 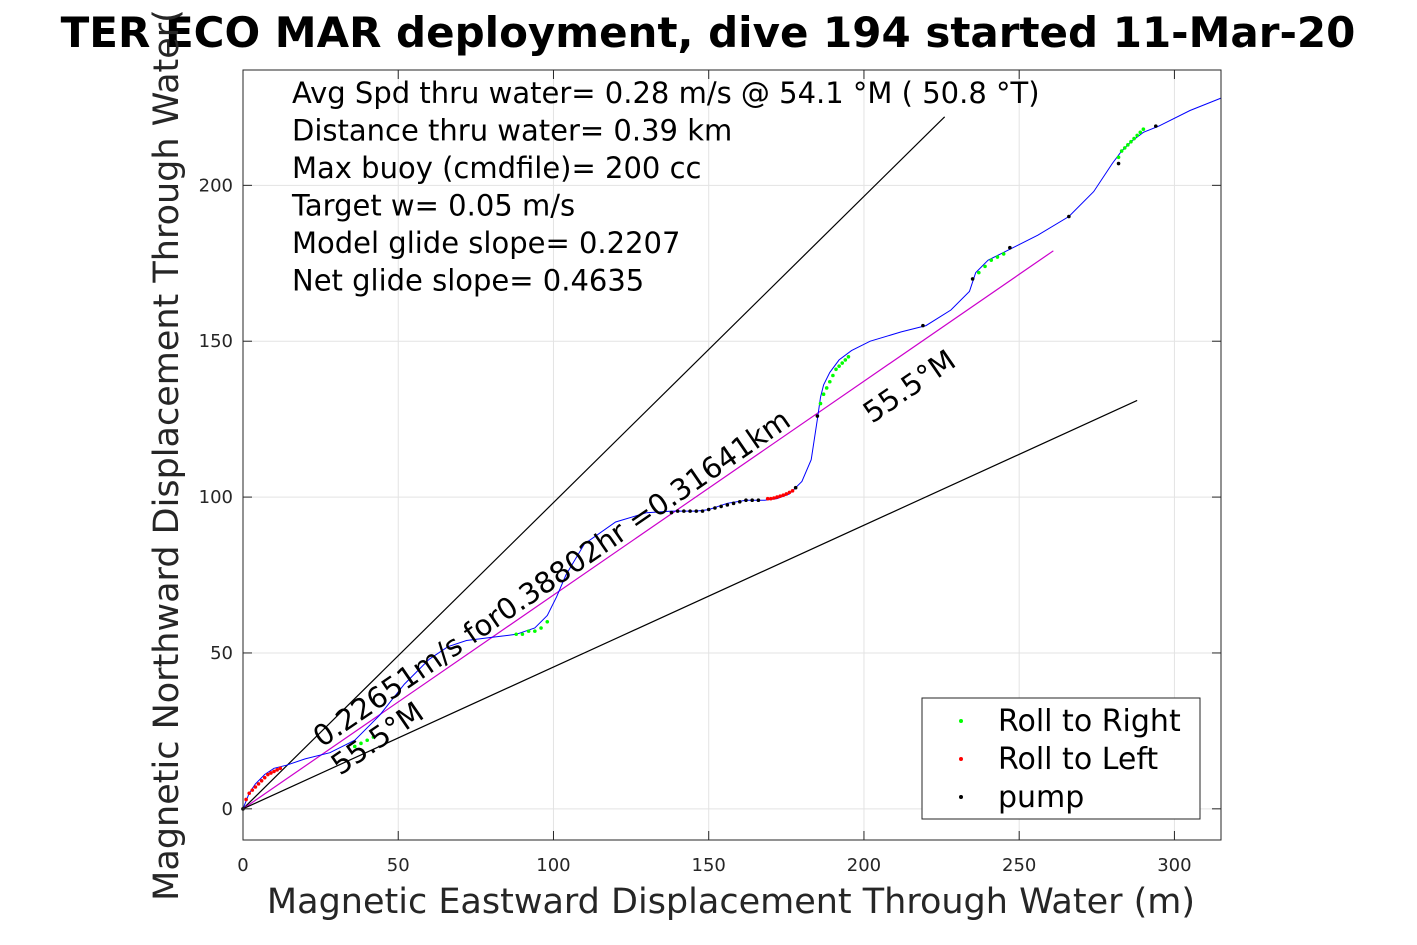 What do you see at coordinates (496, 168) in the screenshot?
I see `info-line-2: Max buoy (cmdfile)= 200 cc` at bounding box center [496, 168].